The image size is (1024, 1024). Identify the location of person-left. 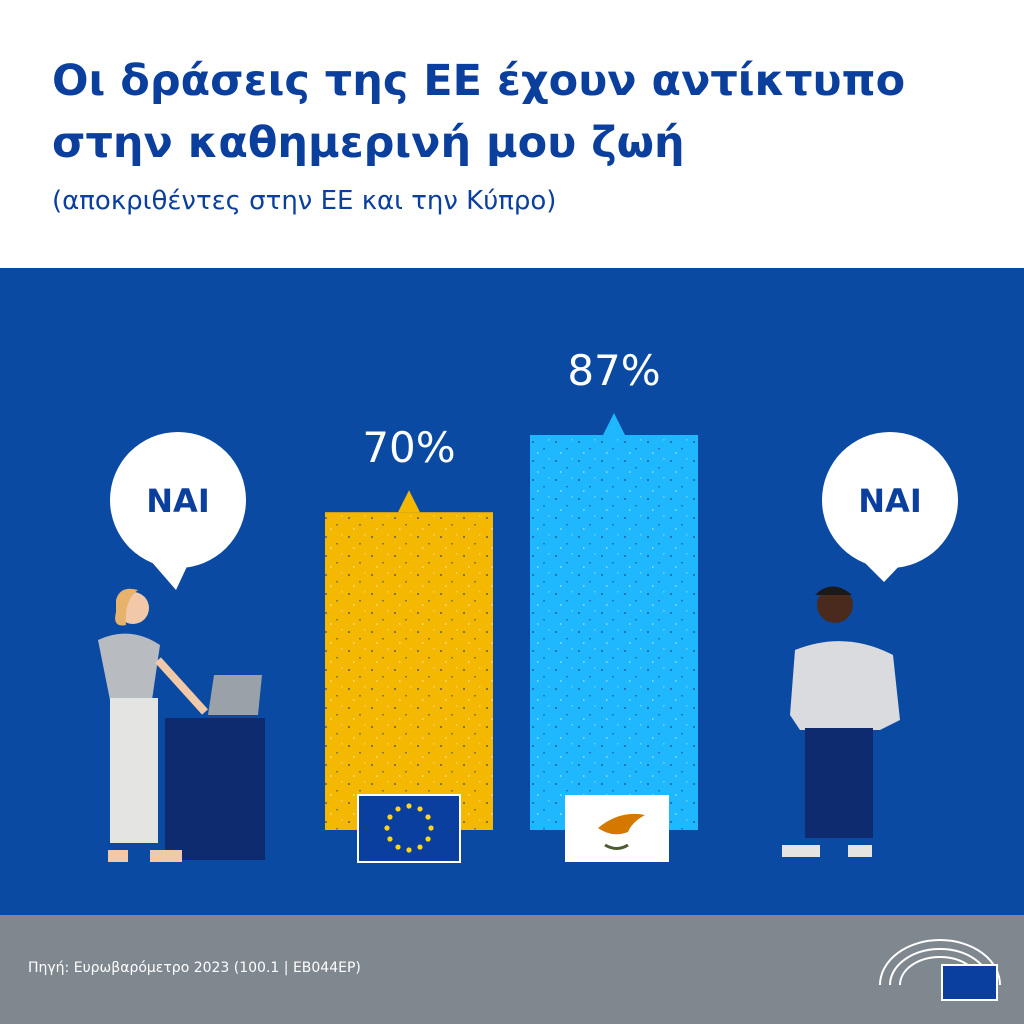
(181, 725).